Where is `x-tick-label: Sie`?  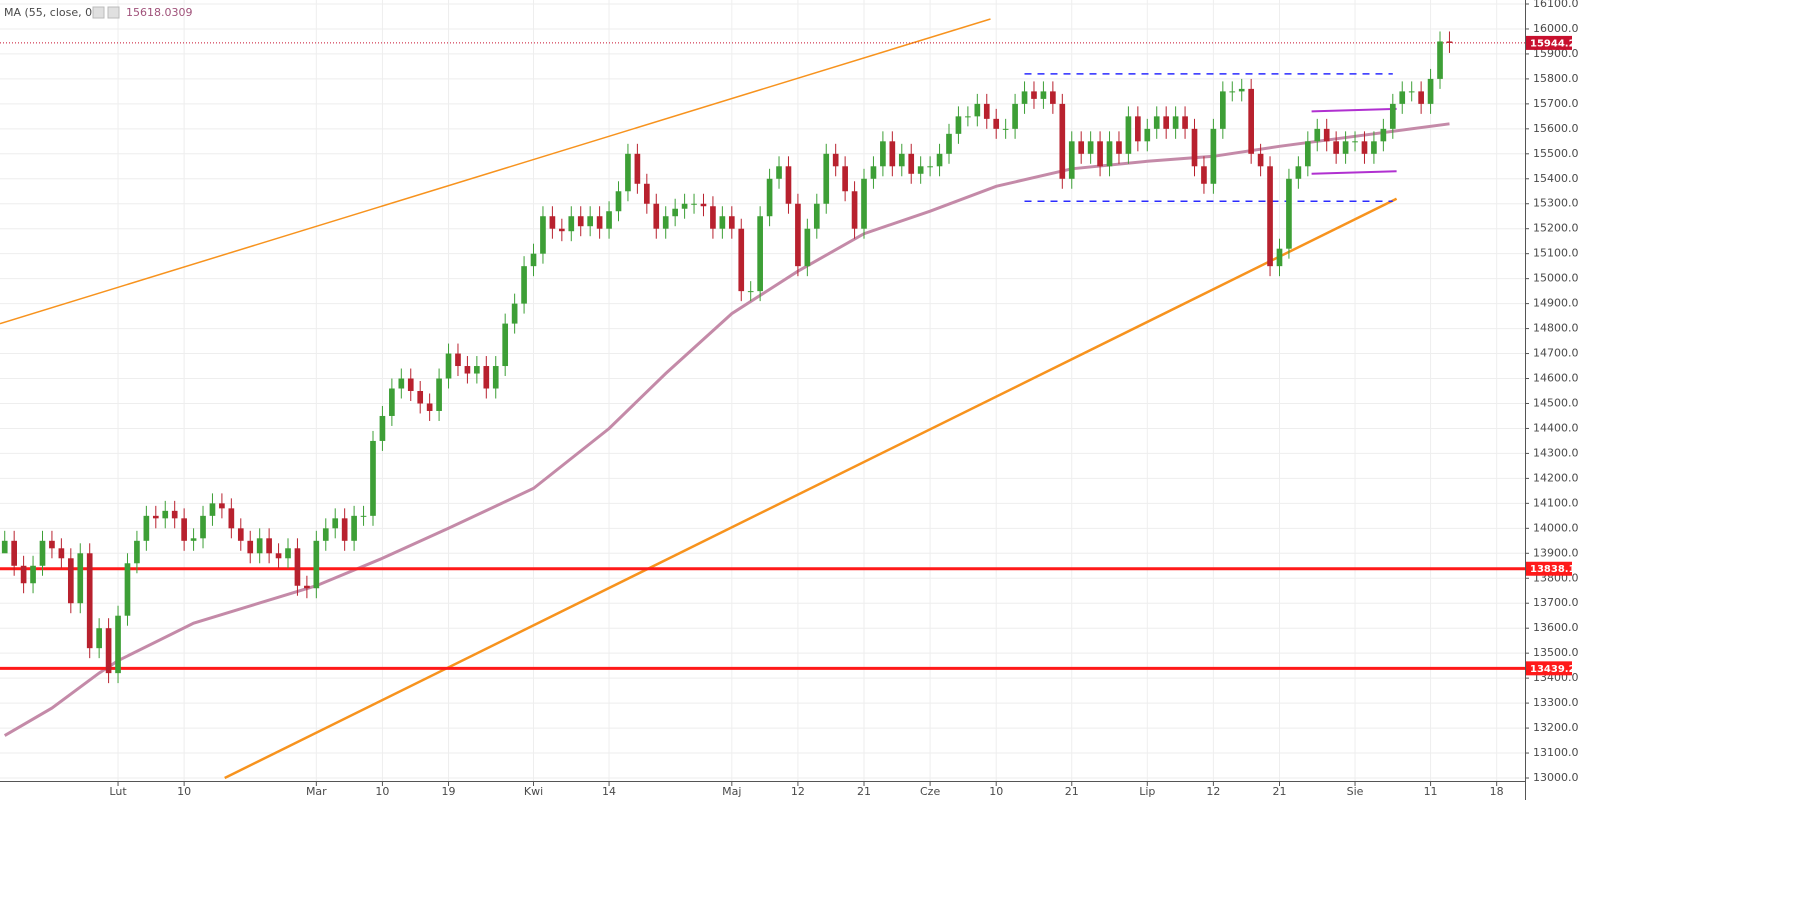
x-tick-label: Sie is located at coordinates (1355, 791).